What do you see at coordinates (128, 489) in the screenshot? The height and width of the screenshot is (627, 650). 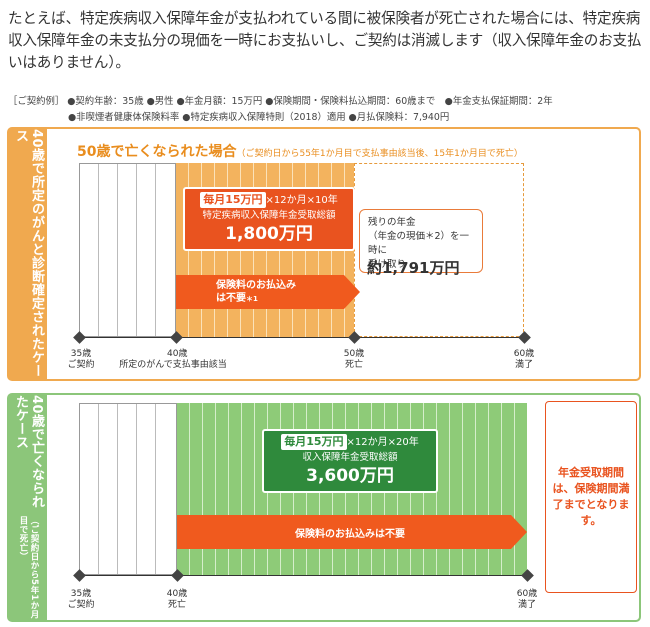 I see `case2-pre-period` at bounding box center [128, 489].